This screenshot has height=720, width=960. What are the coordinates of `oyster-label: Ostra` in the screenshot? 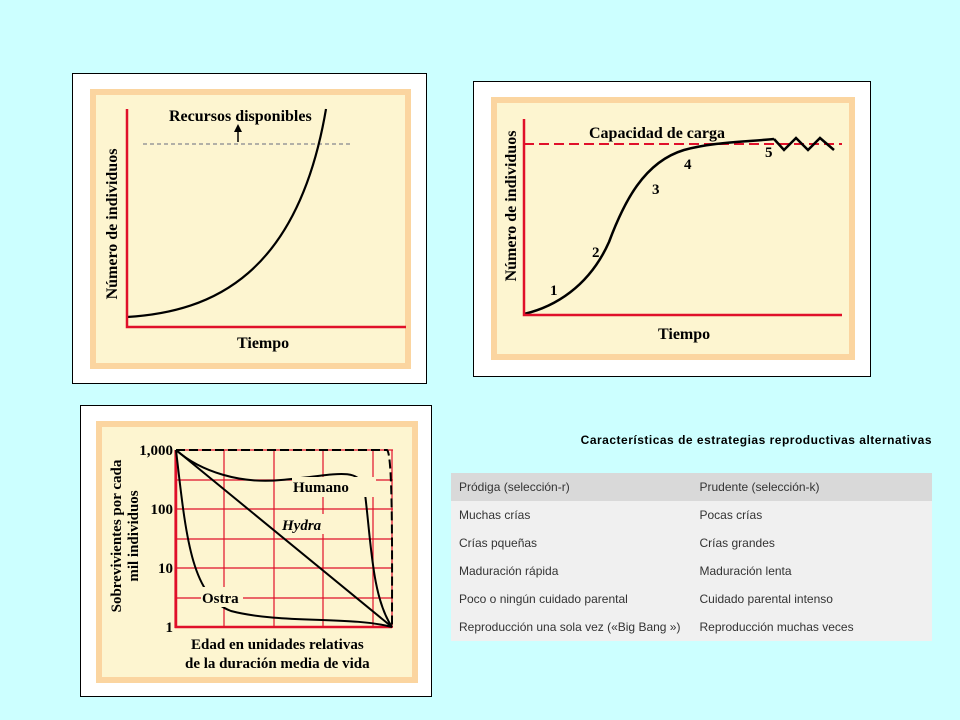 It's located at (220, 599).